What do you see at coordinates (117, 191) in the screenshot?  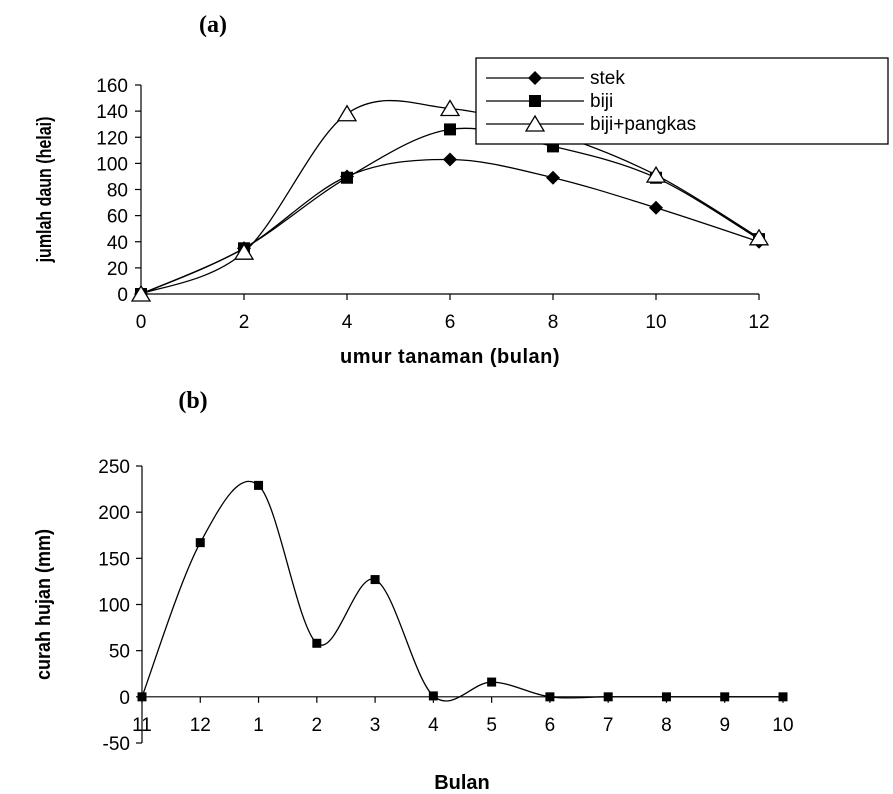 I see `y-tick-label: 80` at bounding box center [117, 191].